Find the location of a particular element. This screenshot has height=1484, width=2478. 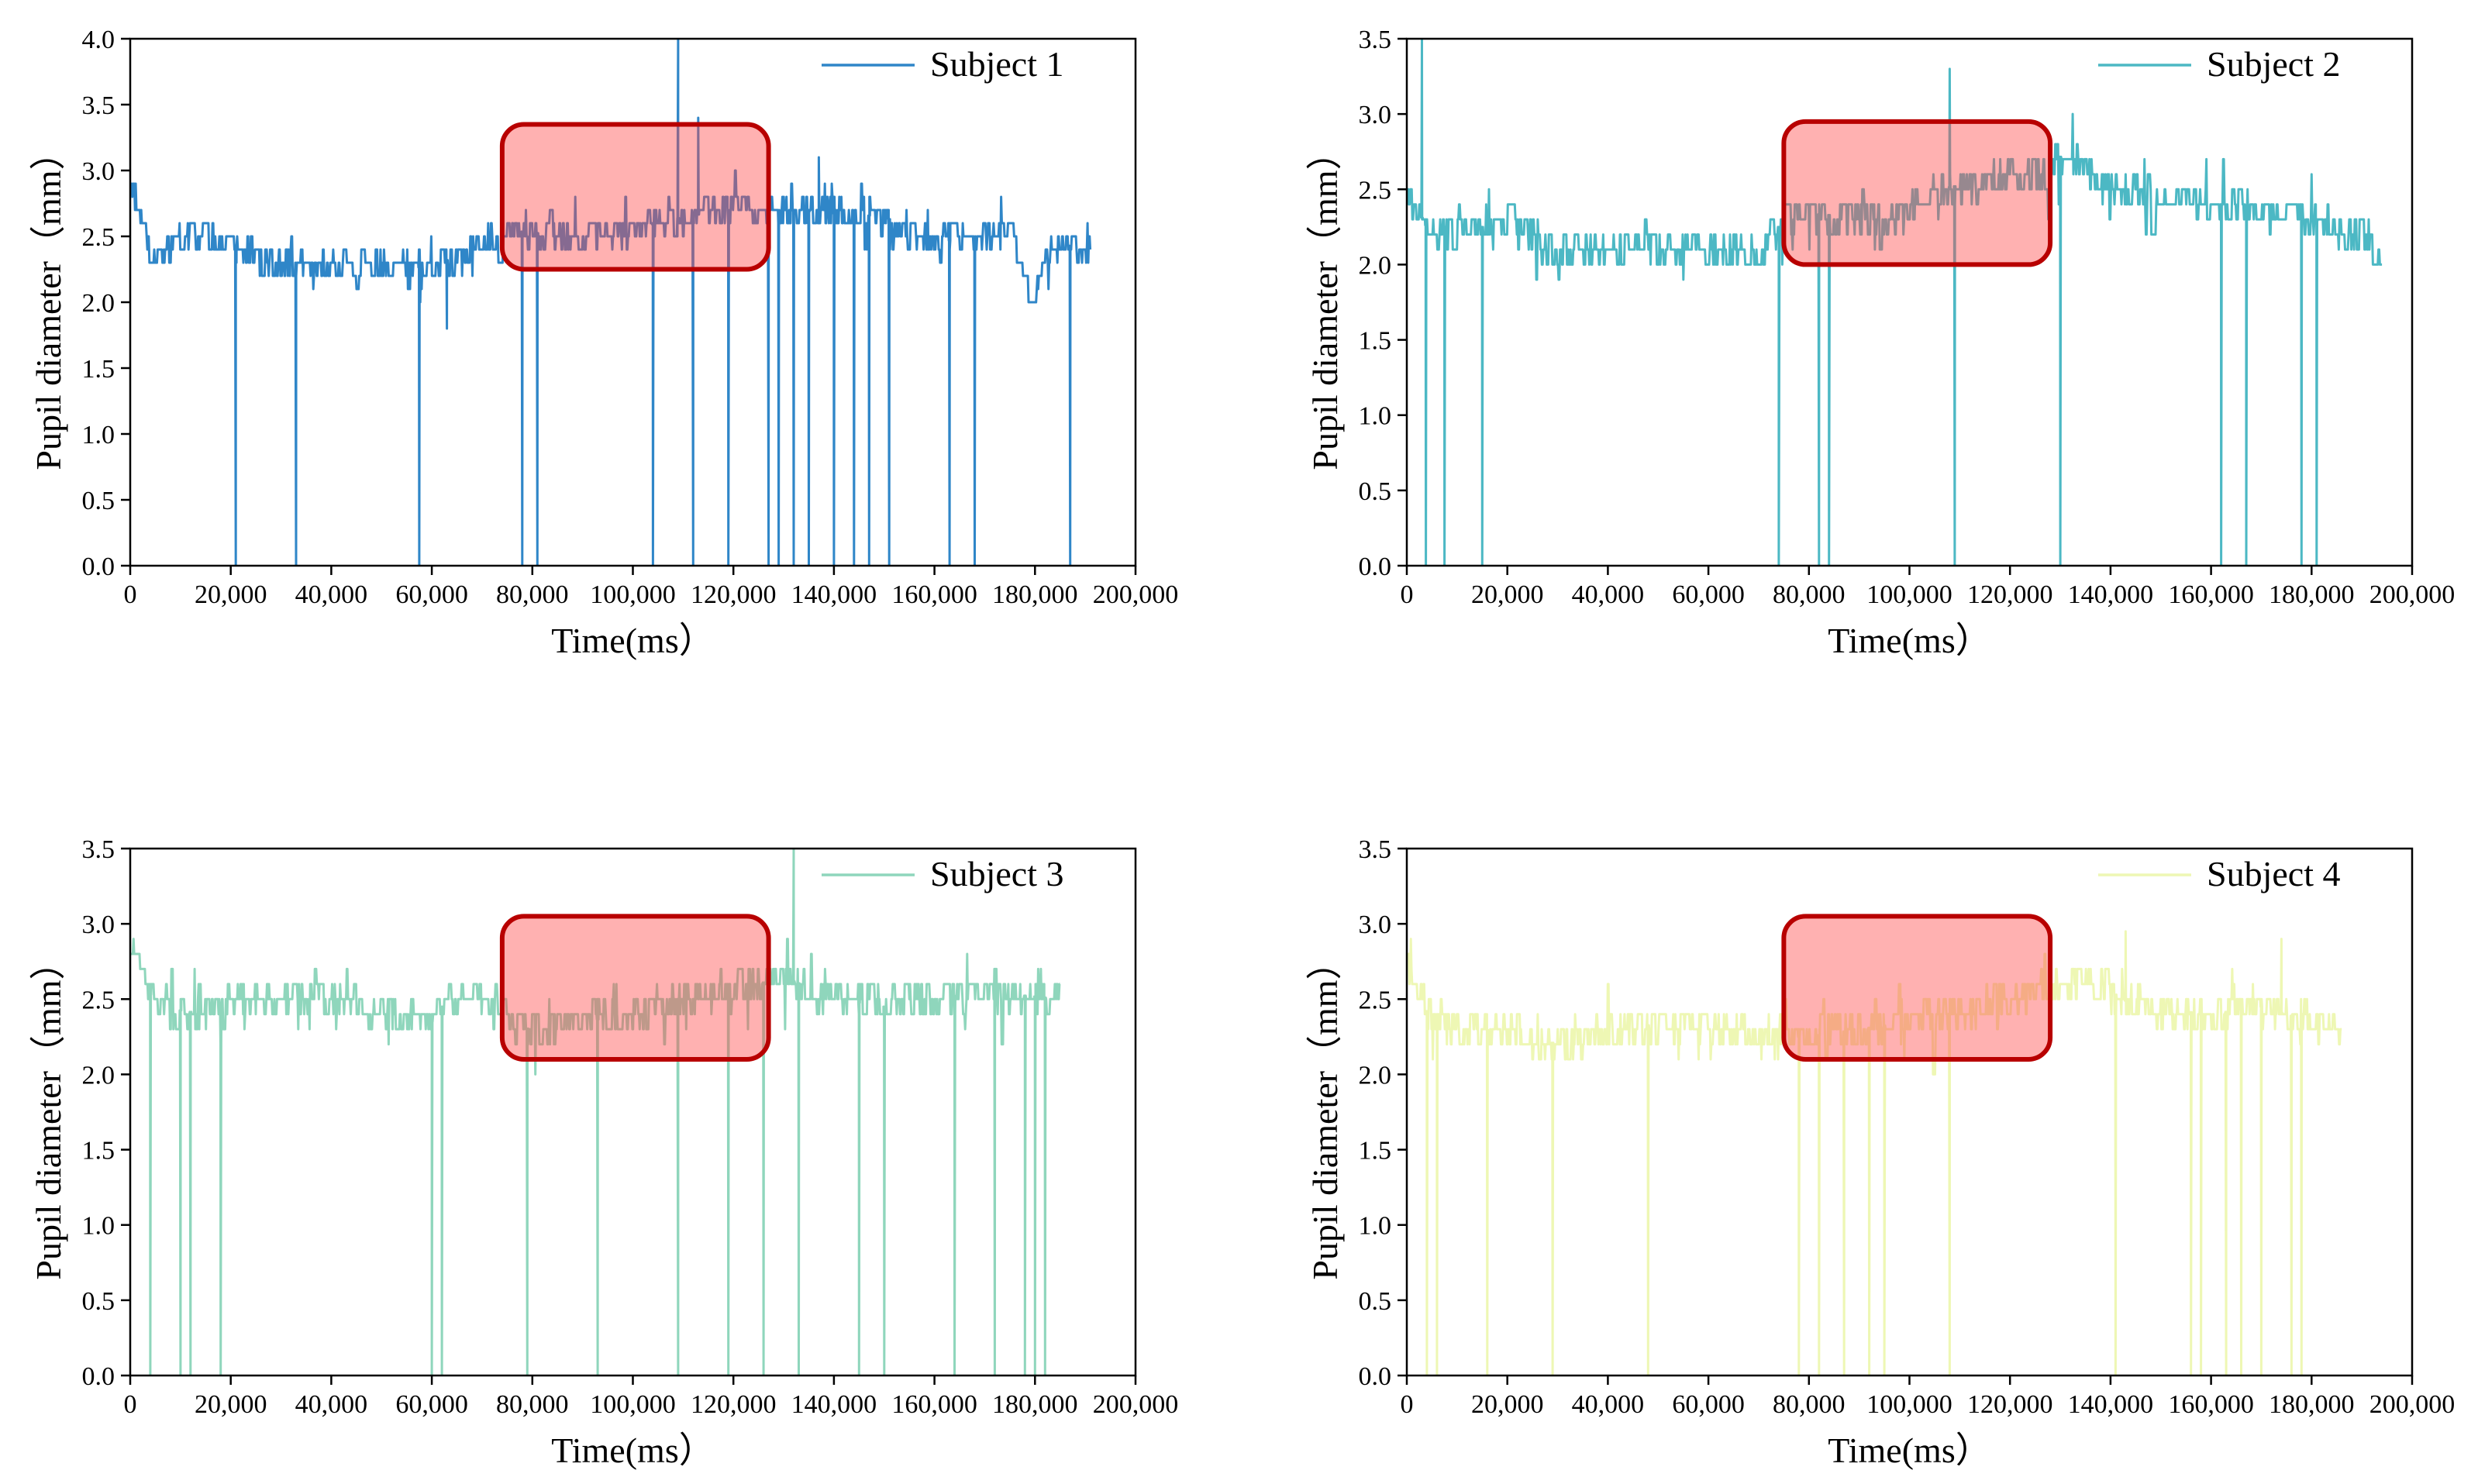

y-tick-label: 4.0 is located at coordinates (98, 40).